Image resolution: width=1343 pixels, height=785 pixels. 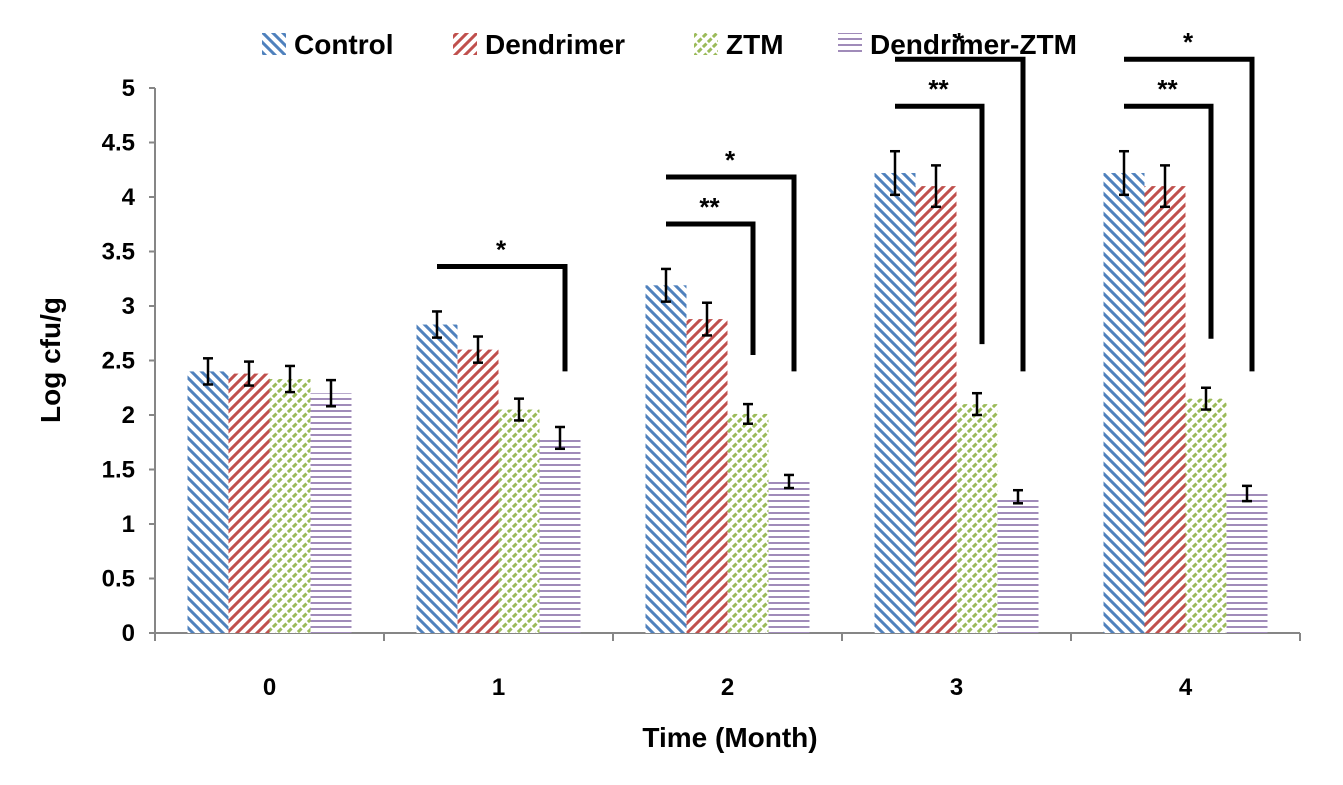 What do you see at coordinates (727, 687) in the screenshot?
I see `x-tick-label: 2` at bounding box center [727, 687].